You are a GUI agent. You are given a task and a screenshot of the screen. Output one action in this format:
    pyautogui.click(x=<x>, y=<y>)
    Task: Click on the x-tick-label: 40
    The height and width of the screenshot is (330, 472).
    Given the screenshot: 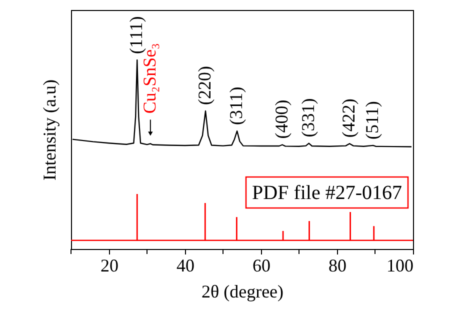 What is the action you would take?
    pyautogui.click(x=185, y=266)
    